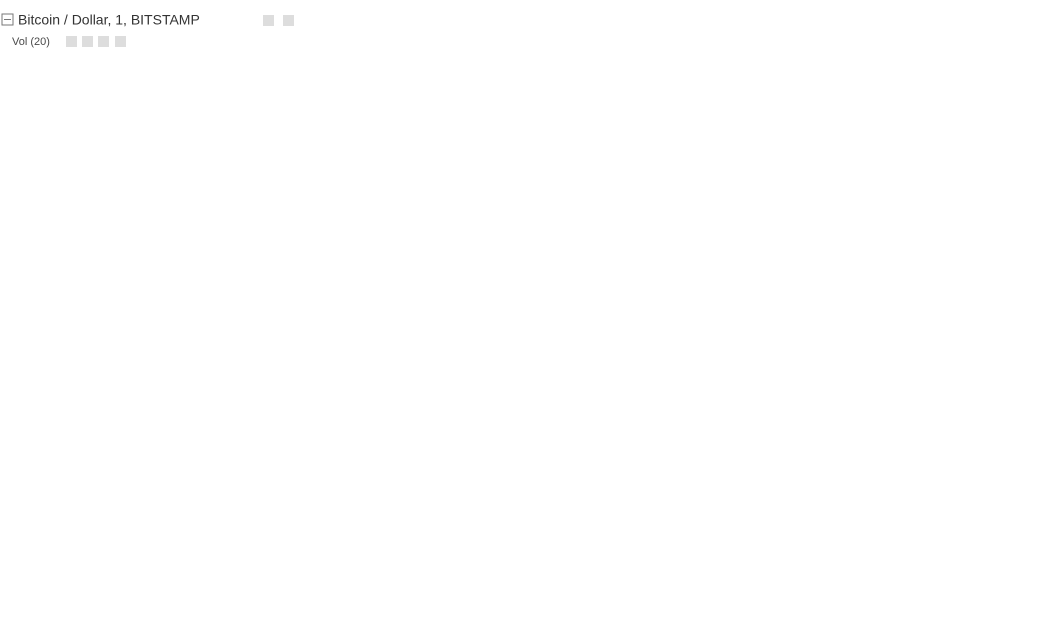  I want to click on move-icon, so click(103, 41).